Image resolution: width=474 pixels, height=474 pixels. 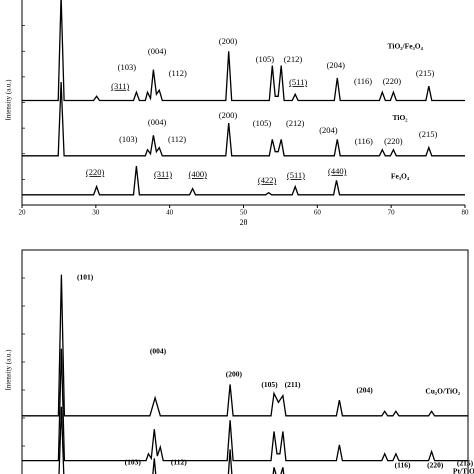 What do you see at coordinates (85, 277) in the screenshot?
I see `peak-label: (101)` at bounding box center [85, 277].